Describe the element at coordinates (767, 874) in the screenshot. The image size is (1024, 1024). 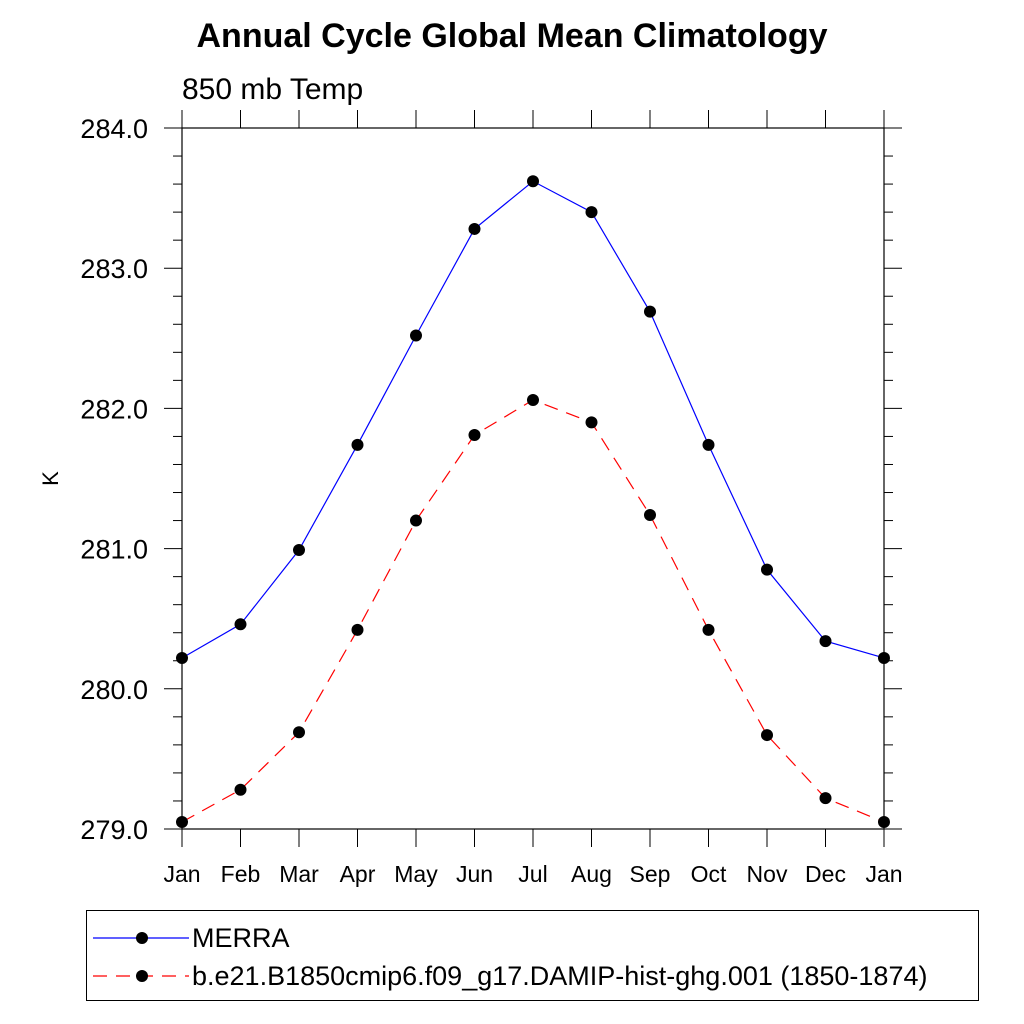
I see `x-tick-label: Nov` at that location.